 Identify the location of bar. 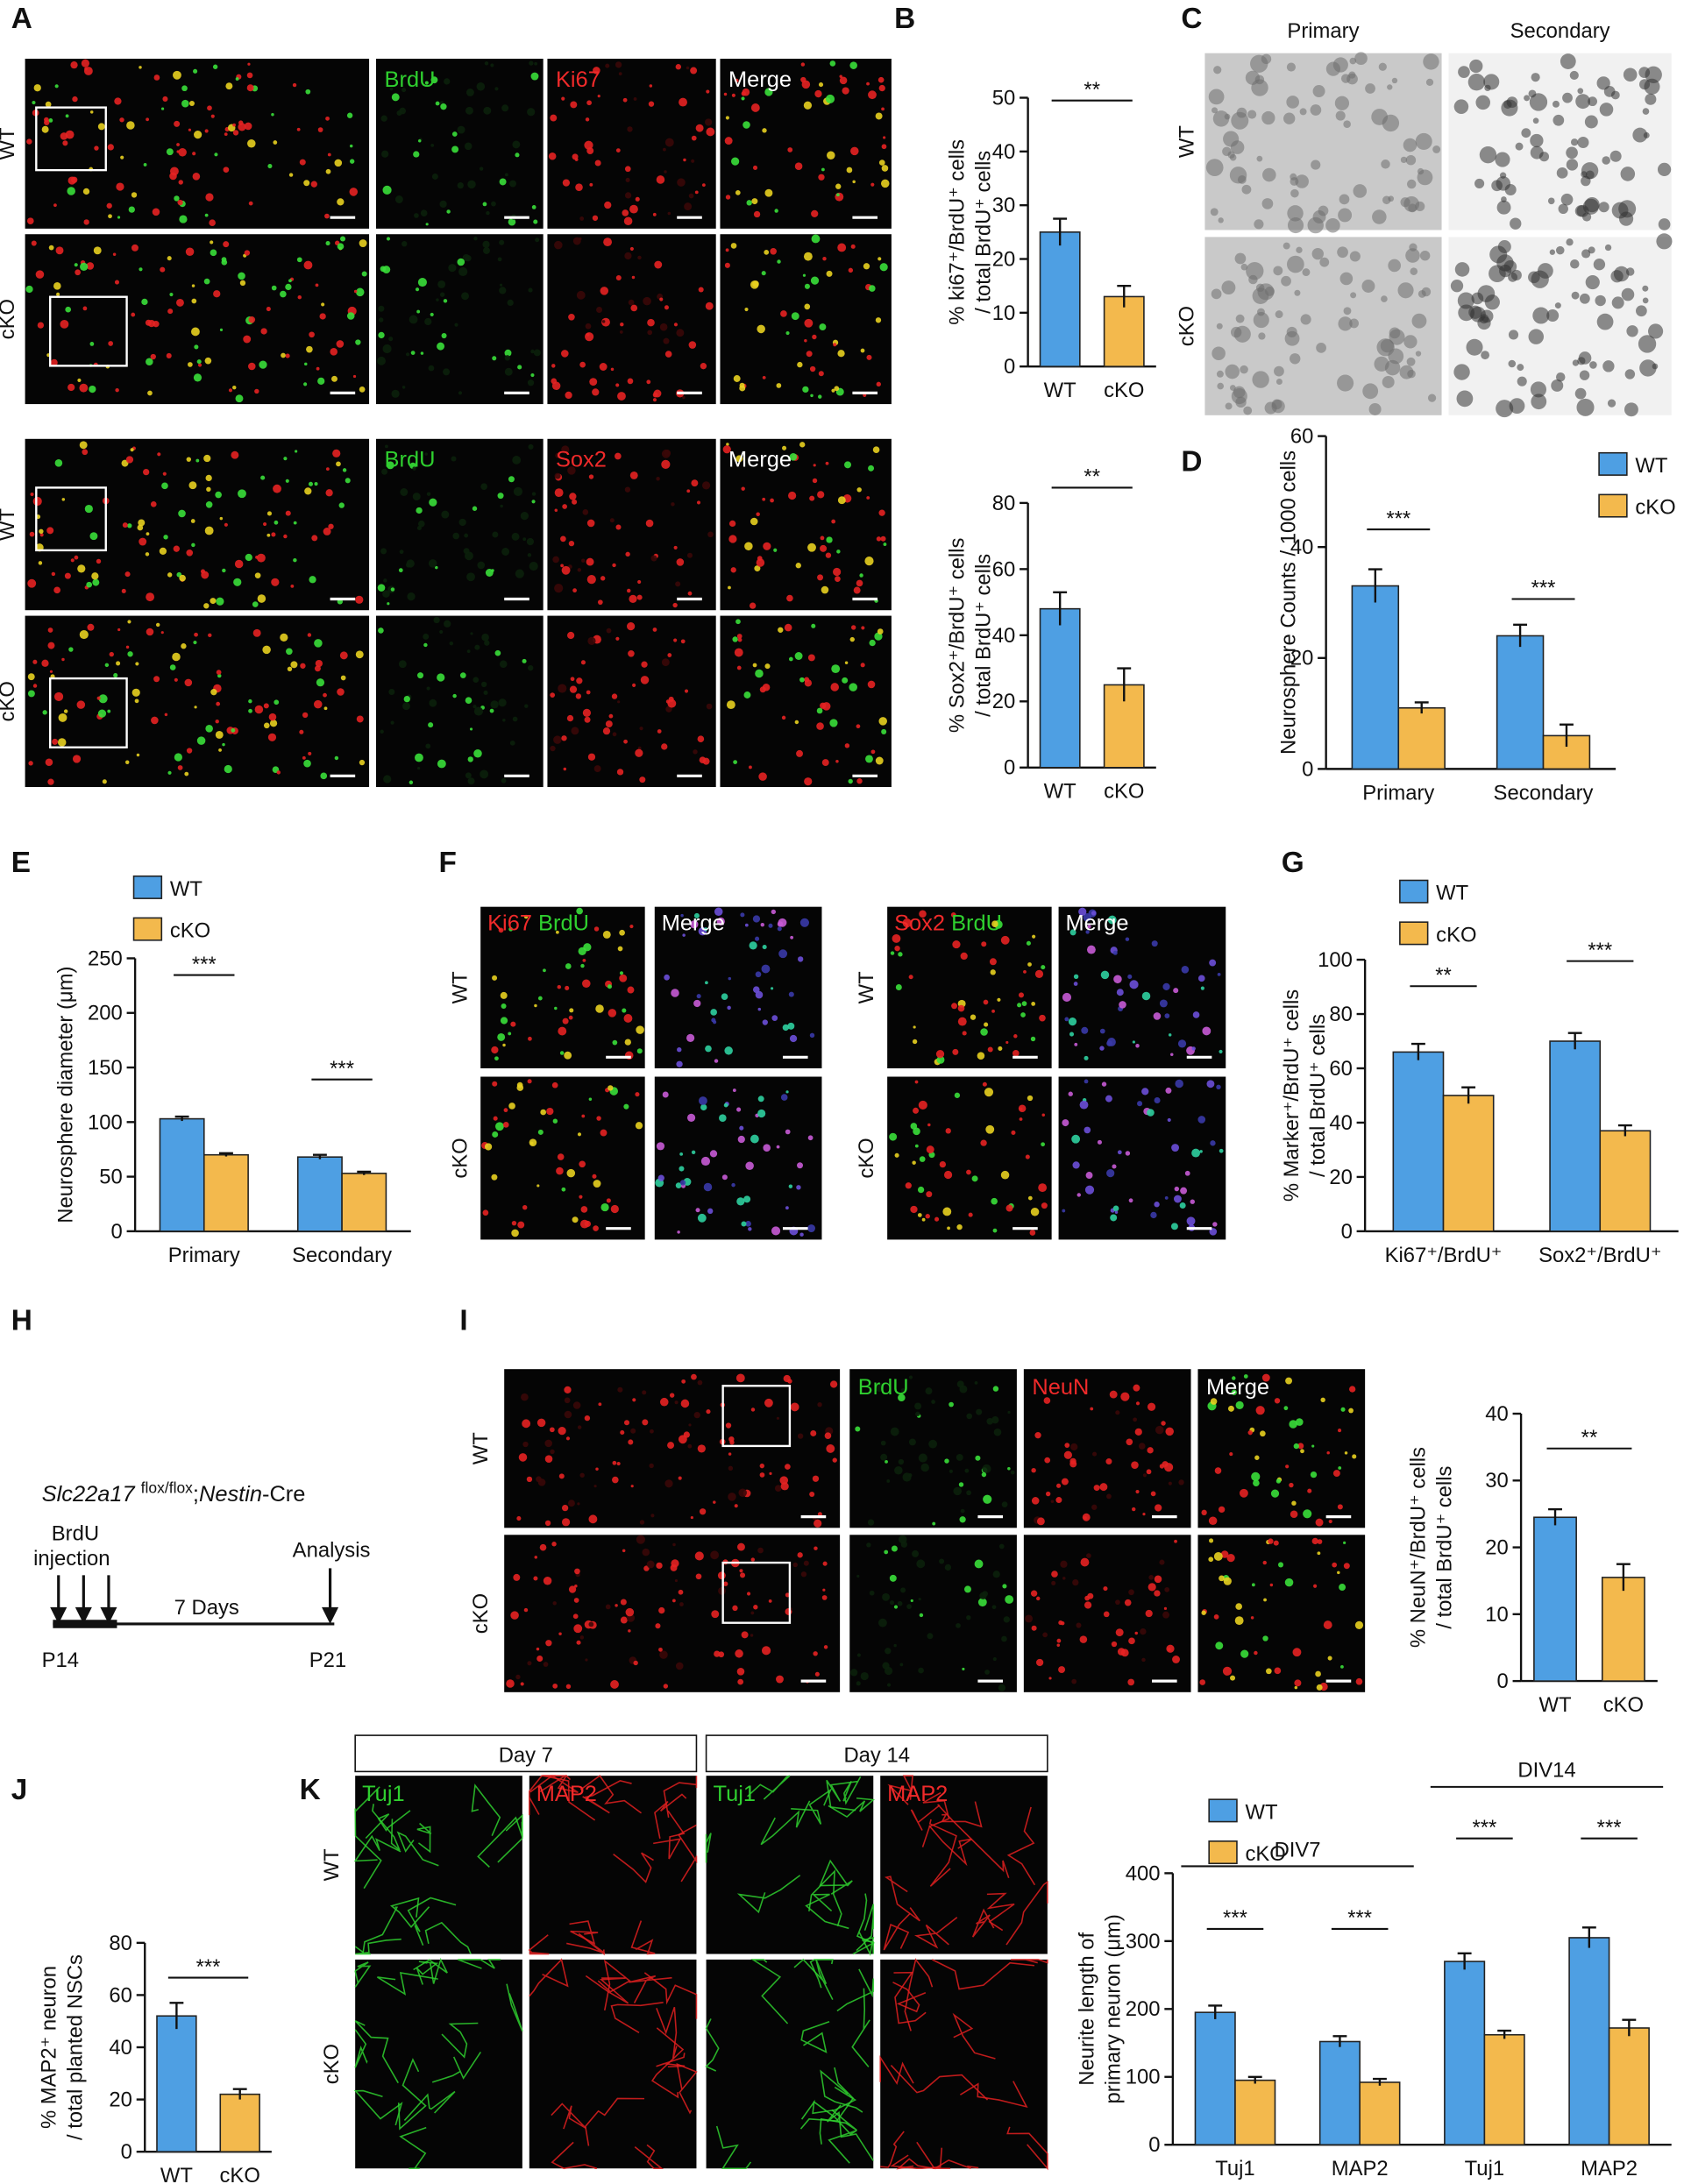
(1589, 2041).